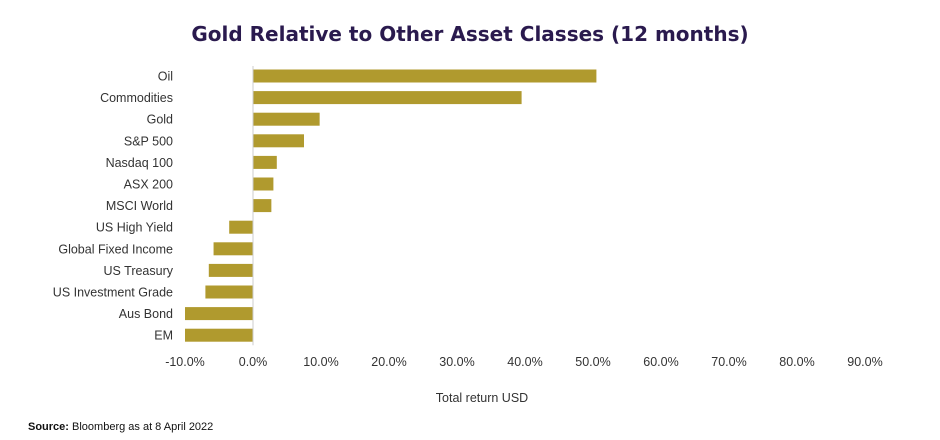  Describe the element at coordinates (115, 249) in the screenshot. I see `category-label: Global Fixed Income` at that location.